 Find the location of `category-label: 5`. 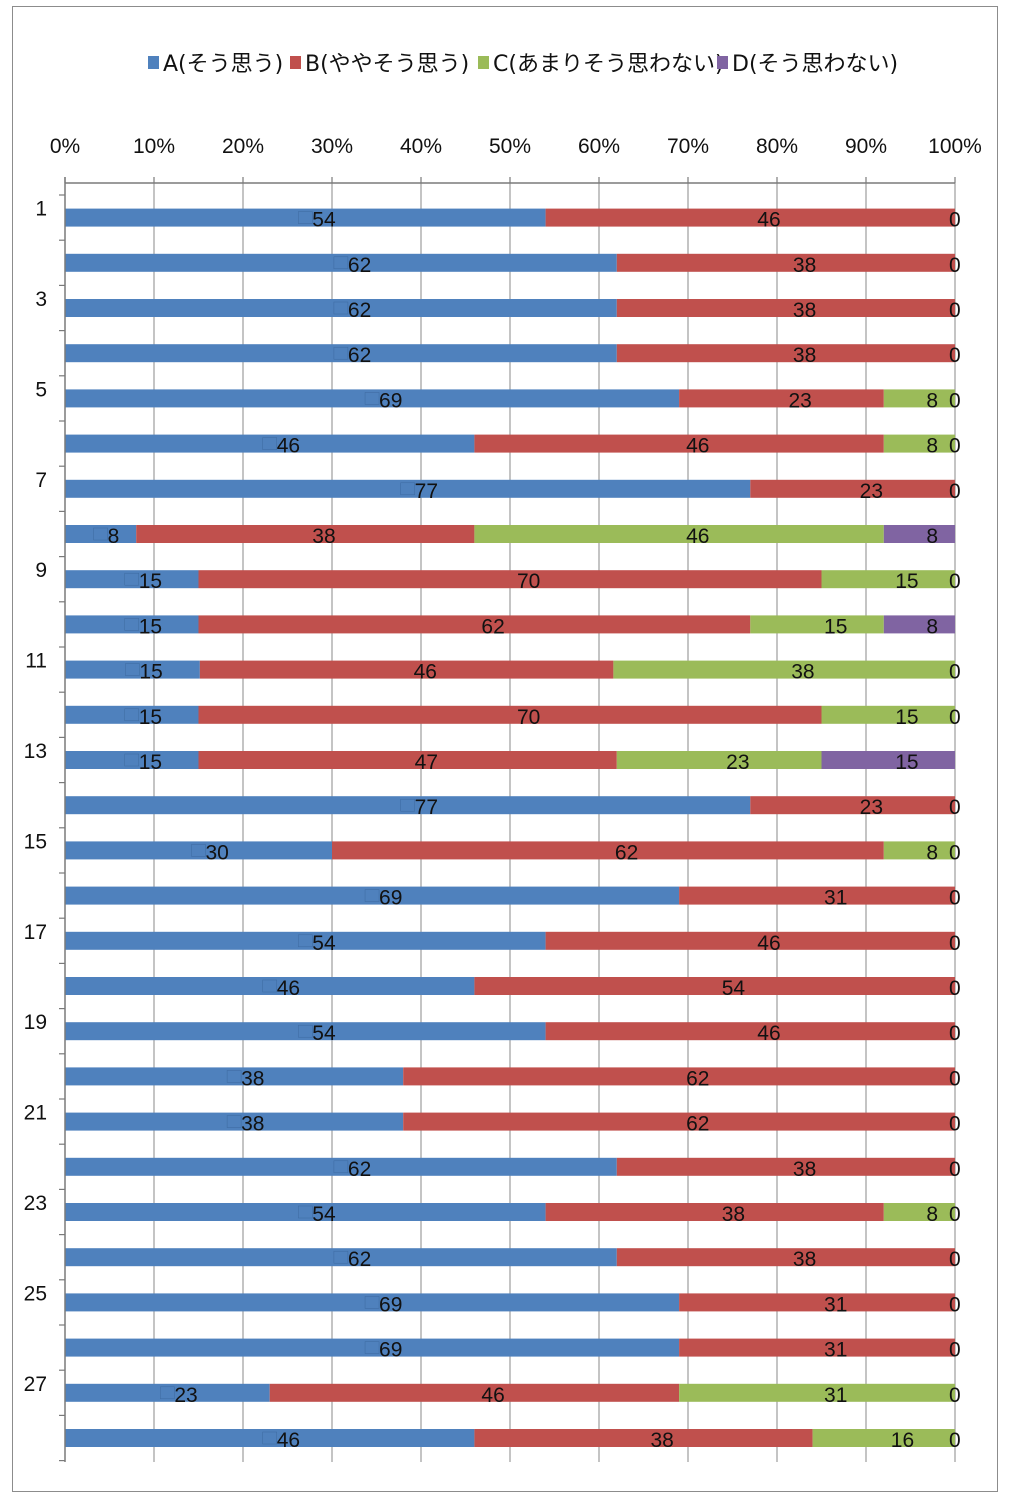

category-label: 5 is located at coordinates (41, 389).